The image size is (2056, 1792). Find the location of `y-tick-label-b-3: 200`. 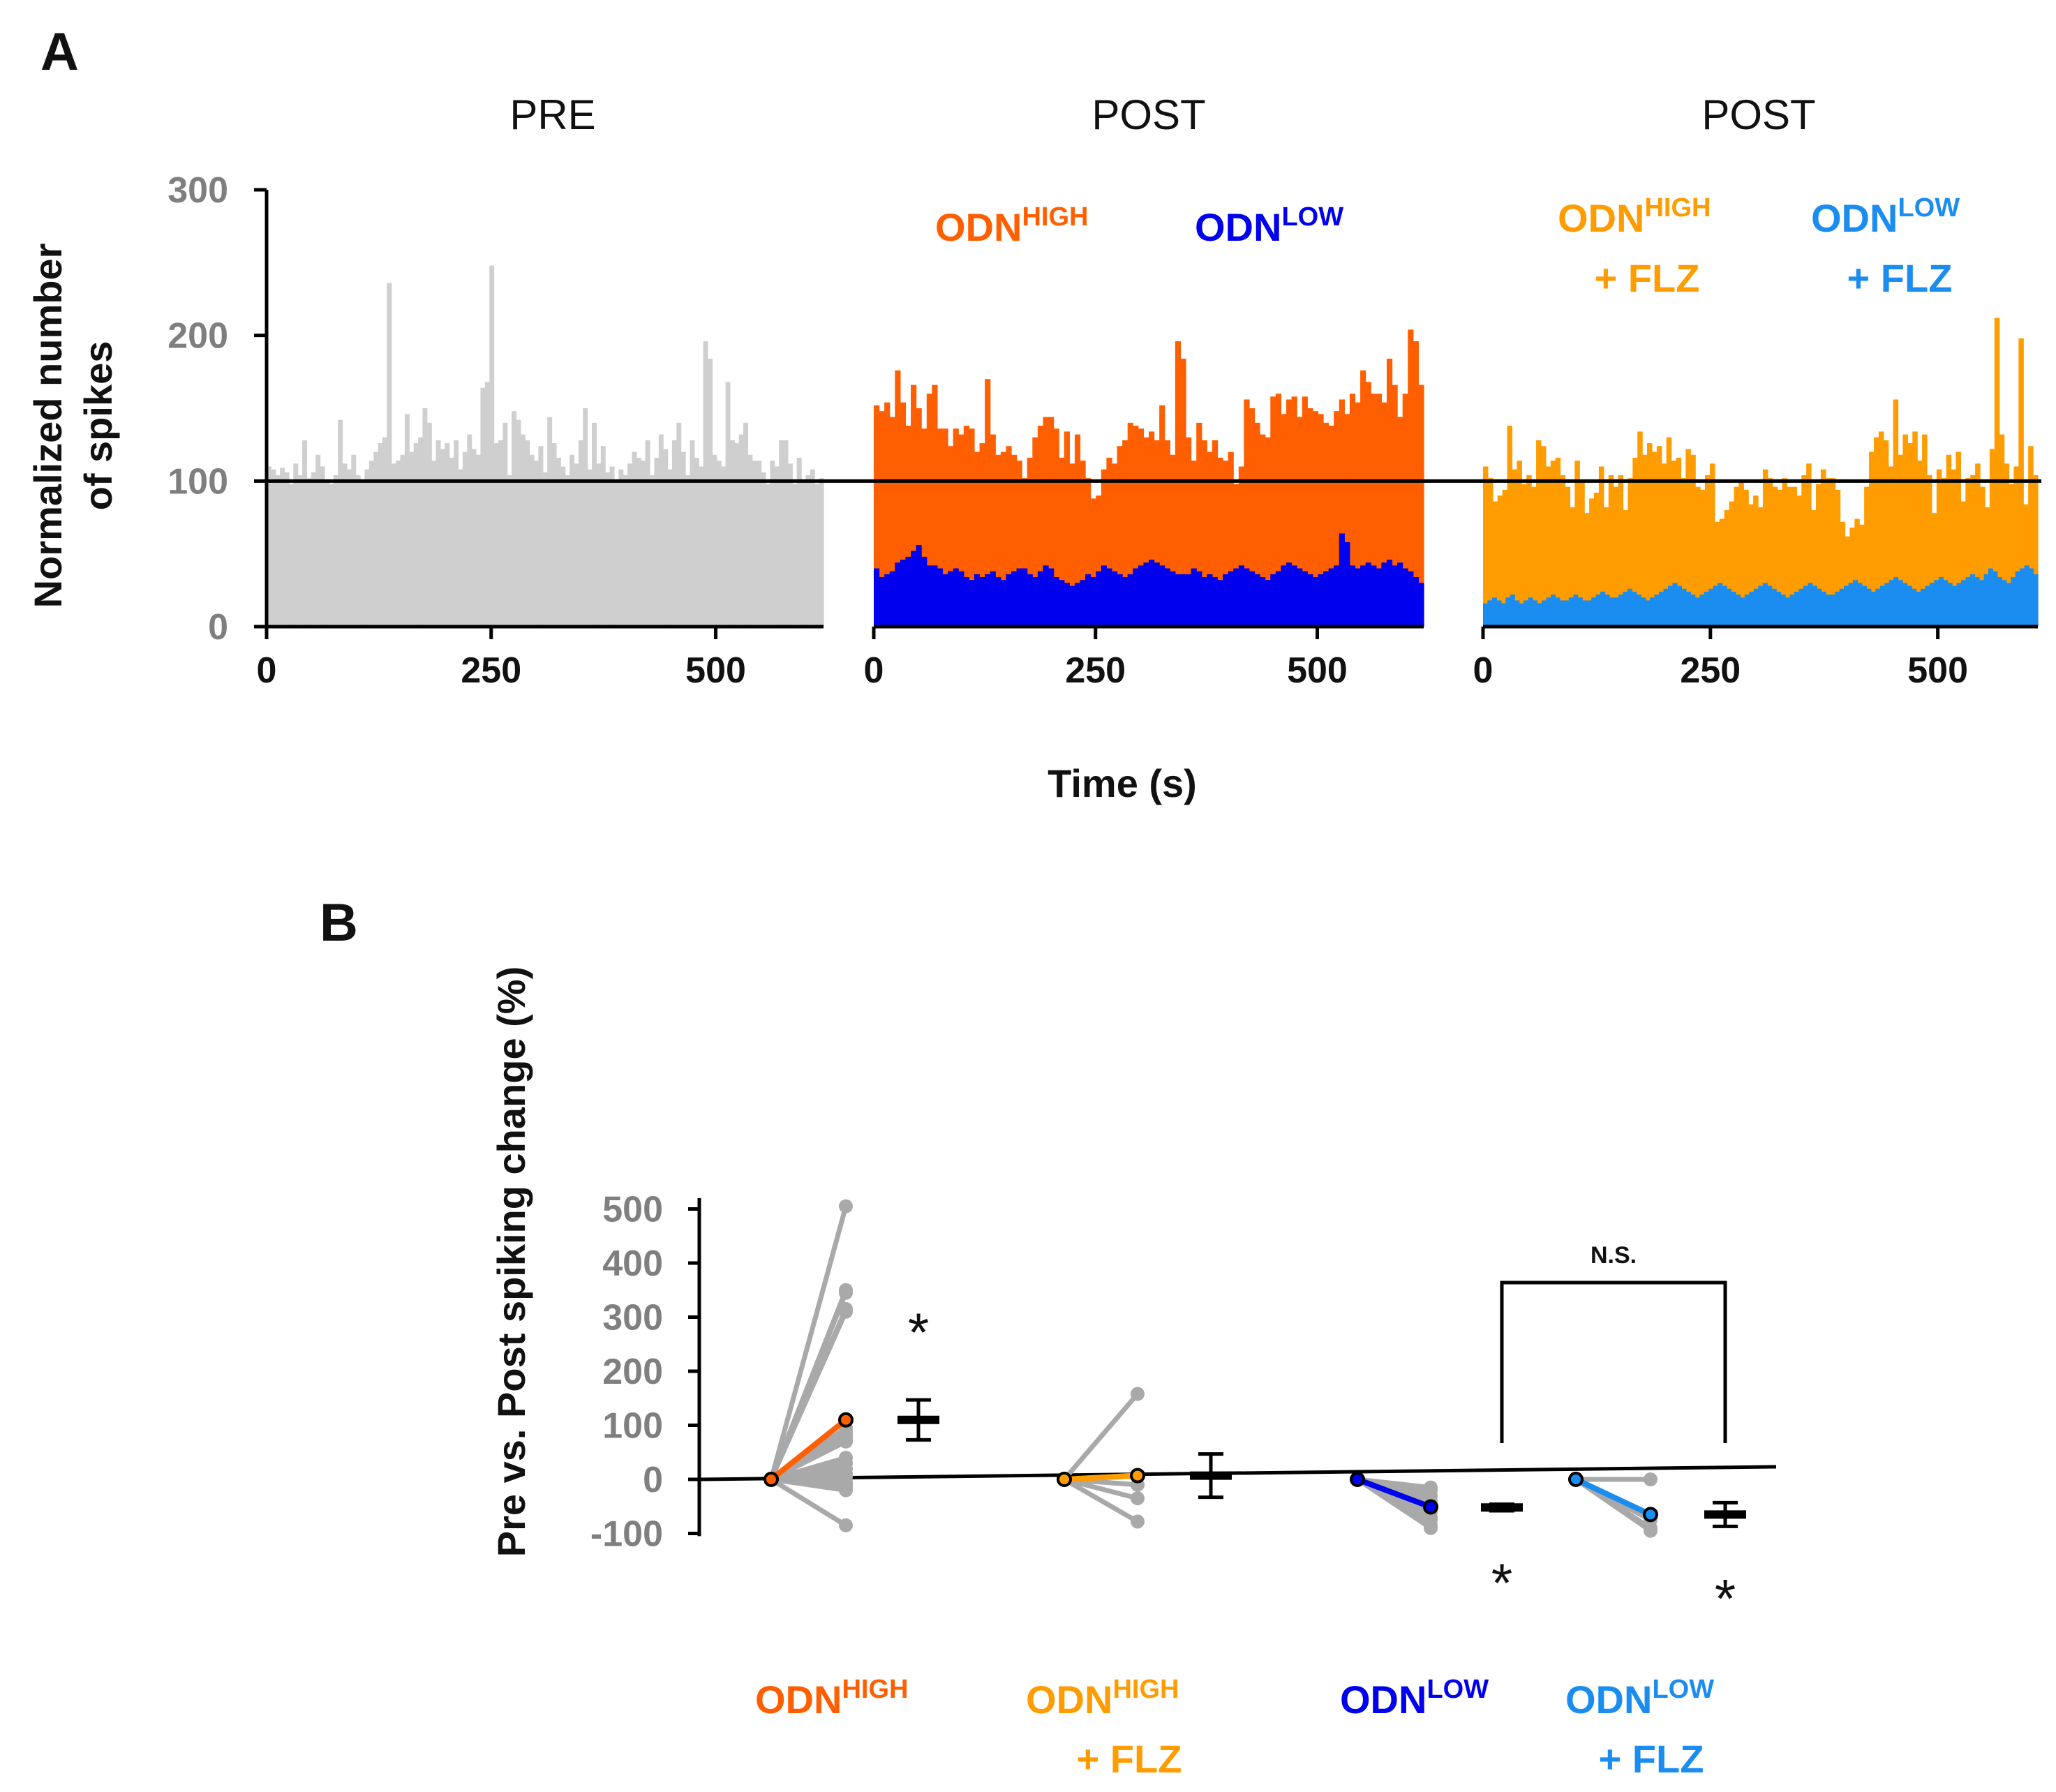

y-tick-label-b-3: 200 is located at coordinates (633, 1372).